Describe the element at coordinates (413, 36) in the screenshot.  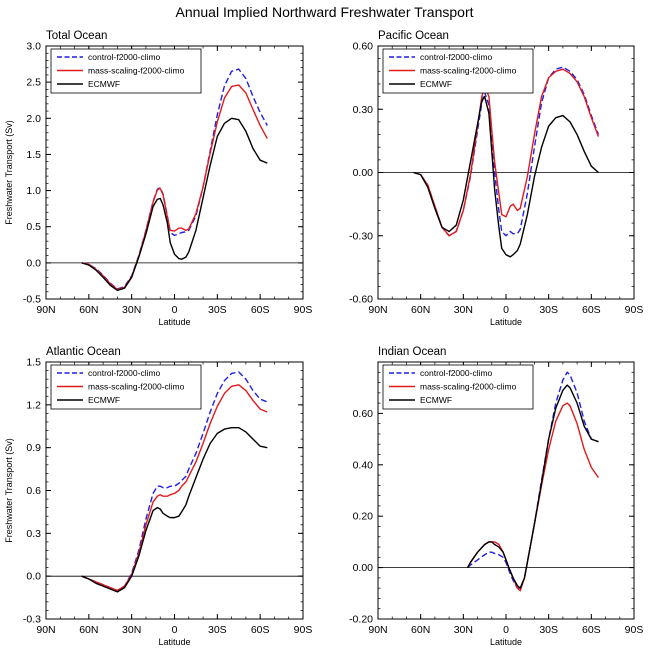
I see `panel-title: Pacific Ocean` at that location.